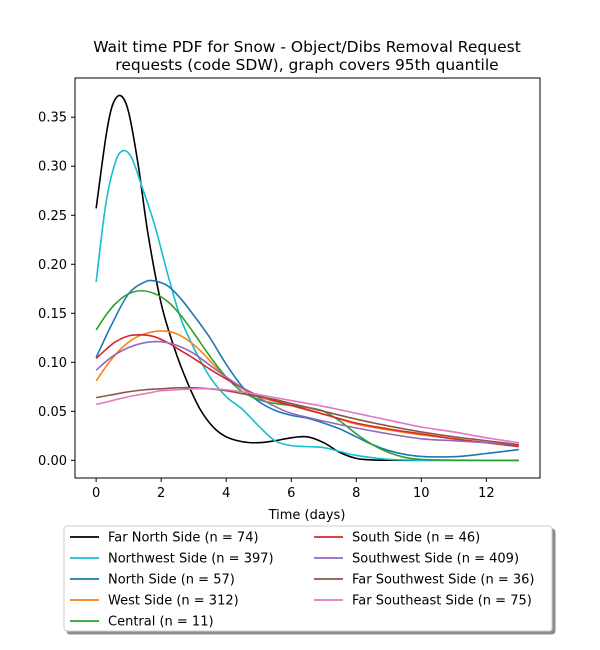  I want to click on y-tick-label: 0.20, so click(52, 265).